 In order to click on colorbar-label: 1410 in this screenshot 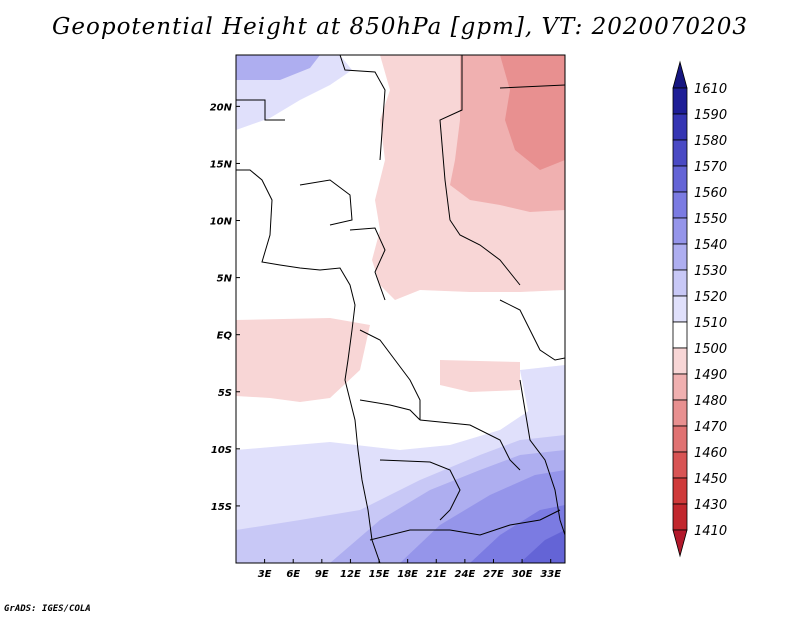, I will do `click(710, 531)`.